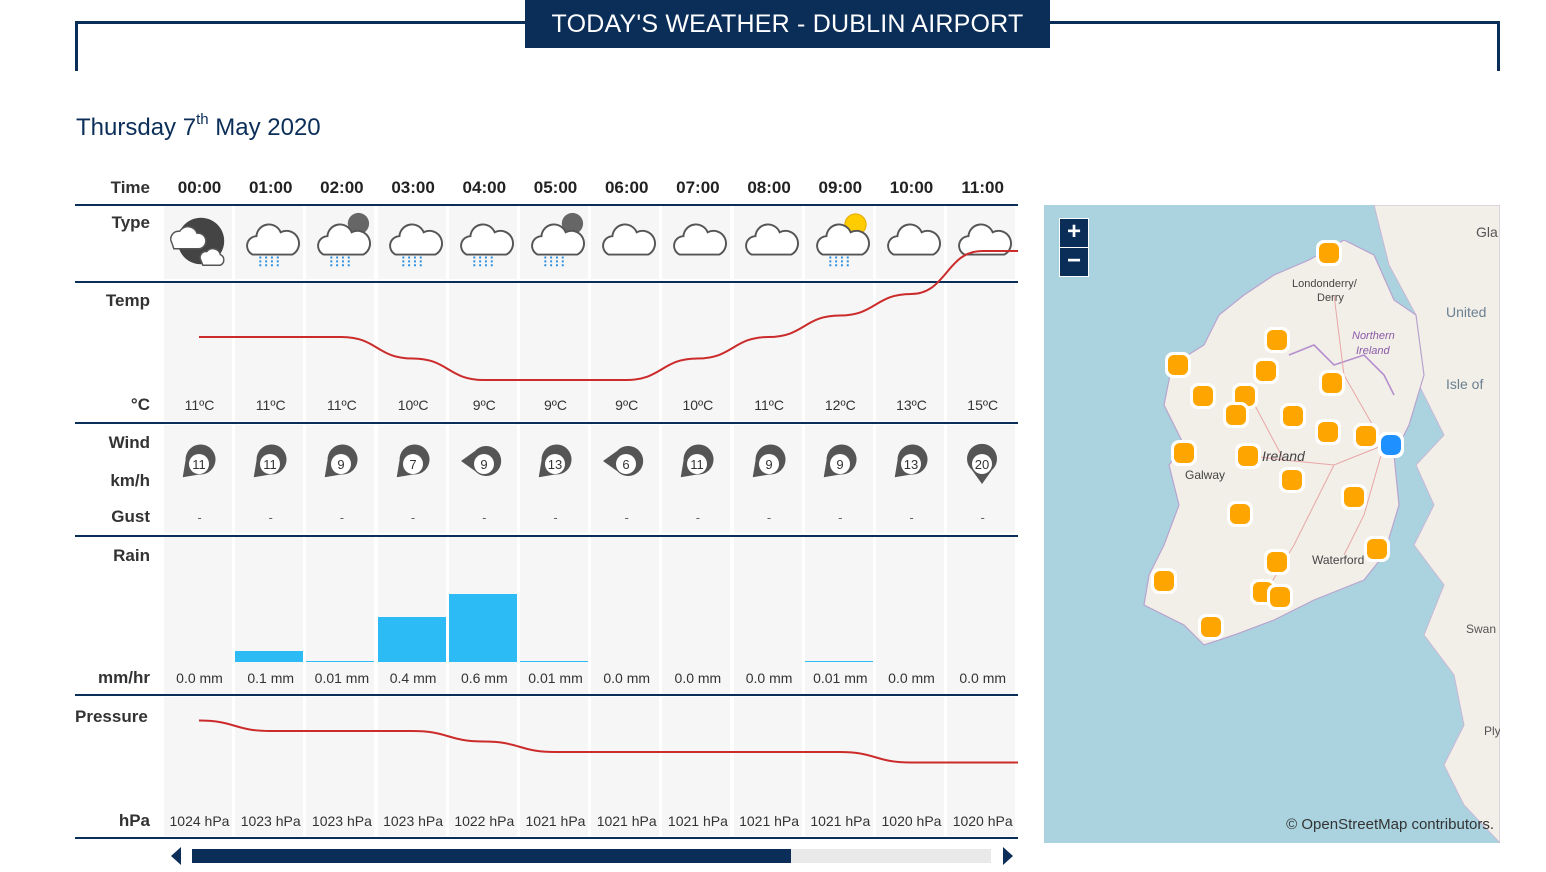 The width and height of the screenshot is (1546, 872). Describe the element at coordinates (840, 678) in the screenshot. I see `rain-value: 0.01 mm` at that location.